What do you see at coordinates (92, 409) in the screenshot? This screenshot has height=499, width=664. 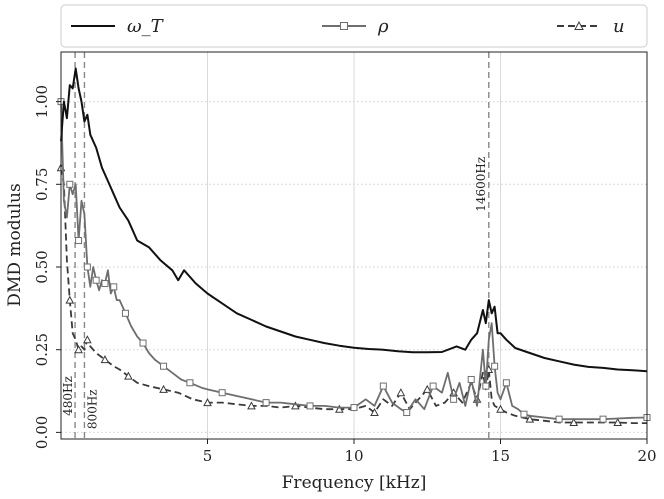 I see `reference-line-label: 800Hz` at bounding box center [92, 409].